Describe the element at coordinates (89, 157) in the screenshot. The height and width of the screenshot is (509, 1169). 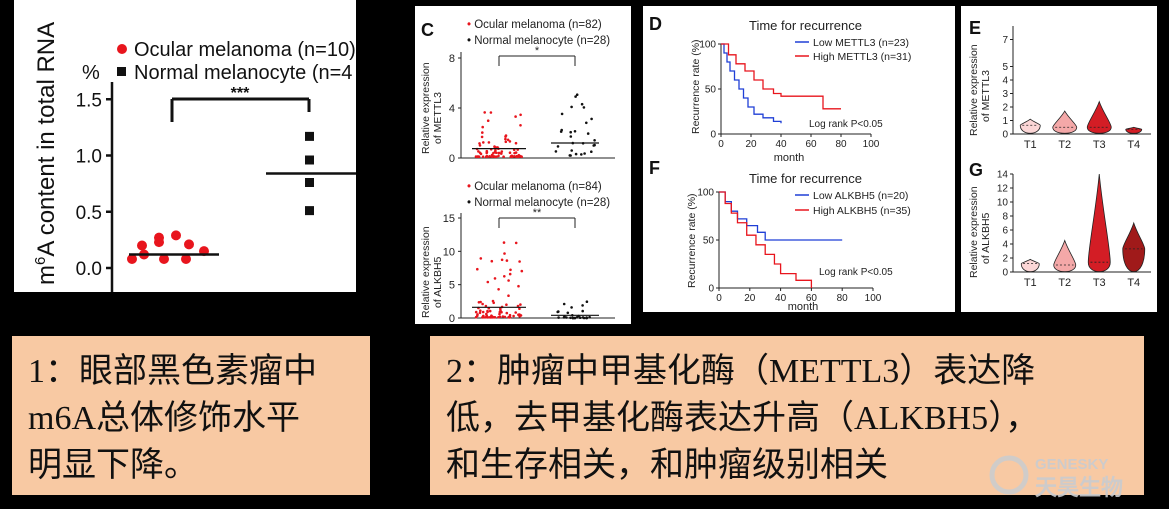
I see `m6a-y-tick-label: 1.0` at that location.